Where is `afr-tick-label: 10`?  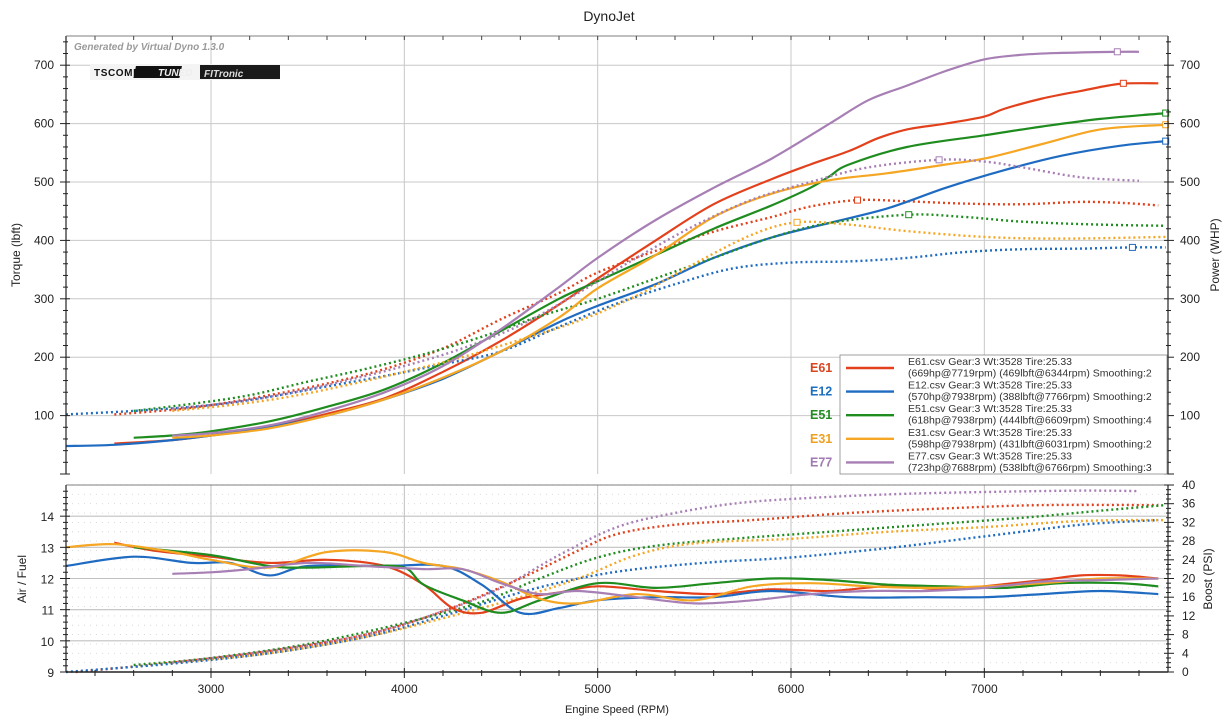 afr-tick-label: 10 is located at coordinates (48, 642).